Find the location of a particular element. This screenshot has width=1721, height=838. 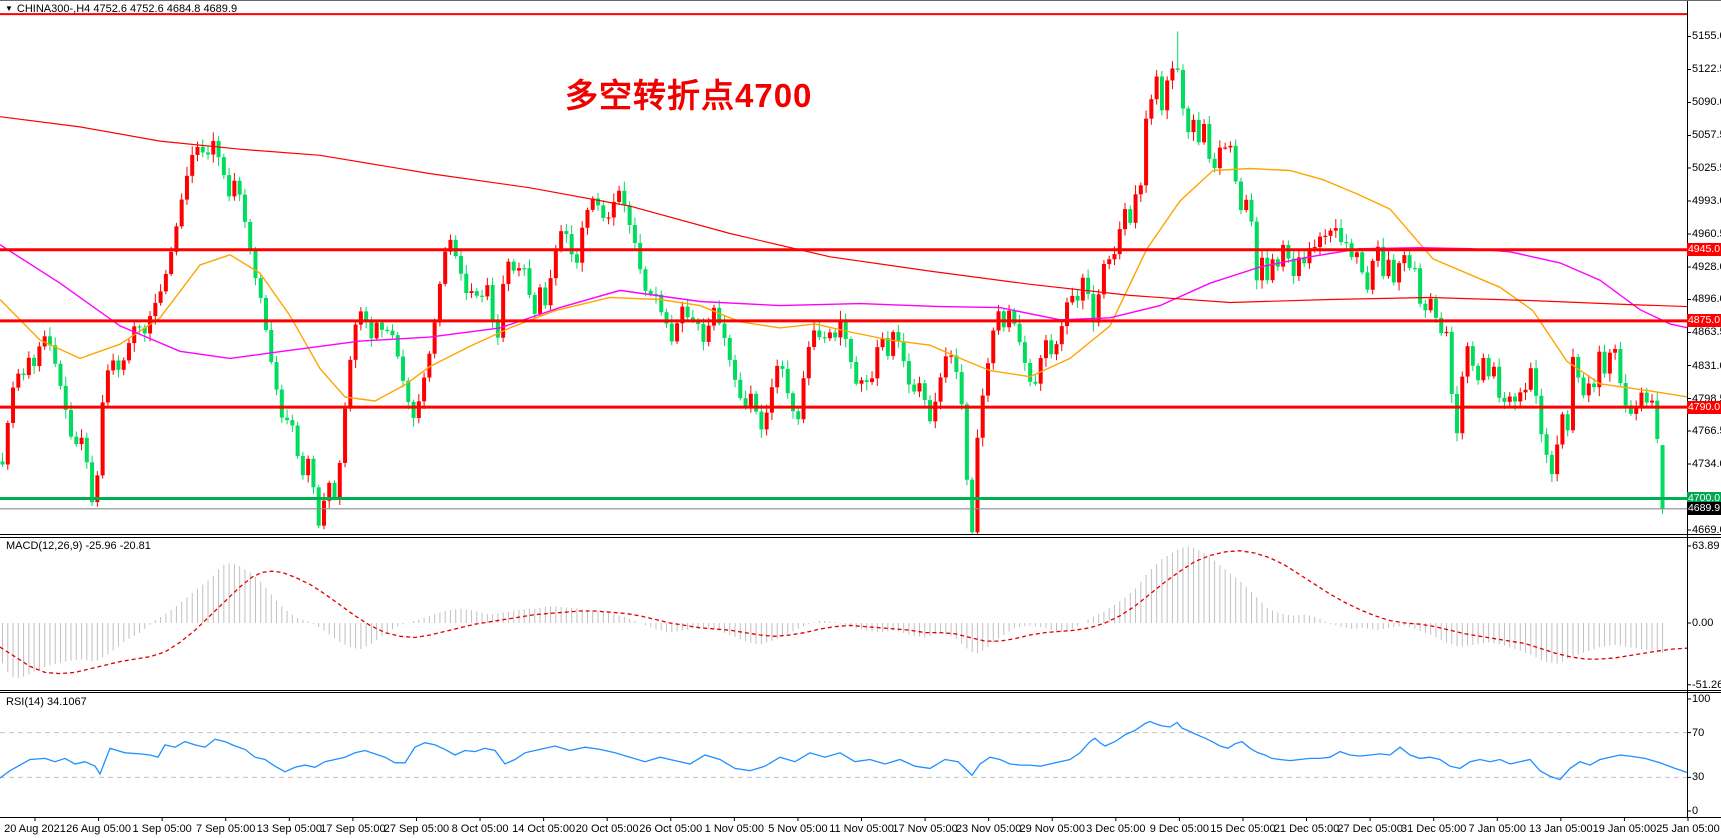

level-price-tag: 4945.0 is located at coordinates (1704, 250).